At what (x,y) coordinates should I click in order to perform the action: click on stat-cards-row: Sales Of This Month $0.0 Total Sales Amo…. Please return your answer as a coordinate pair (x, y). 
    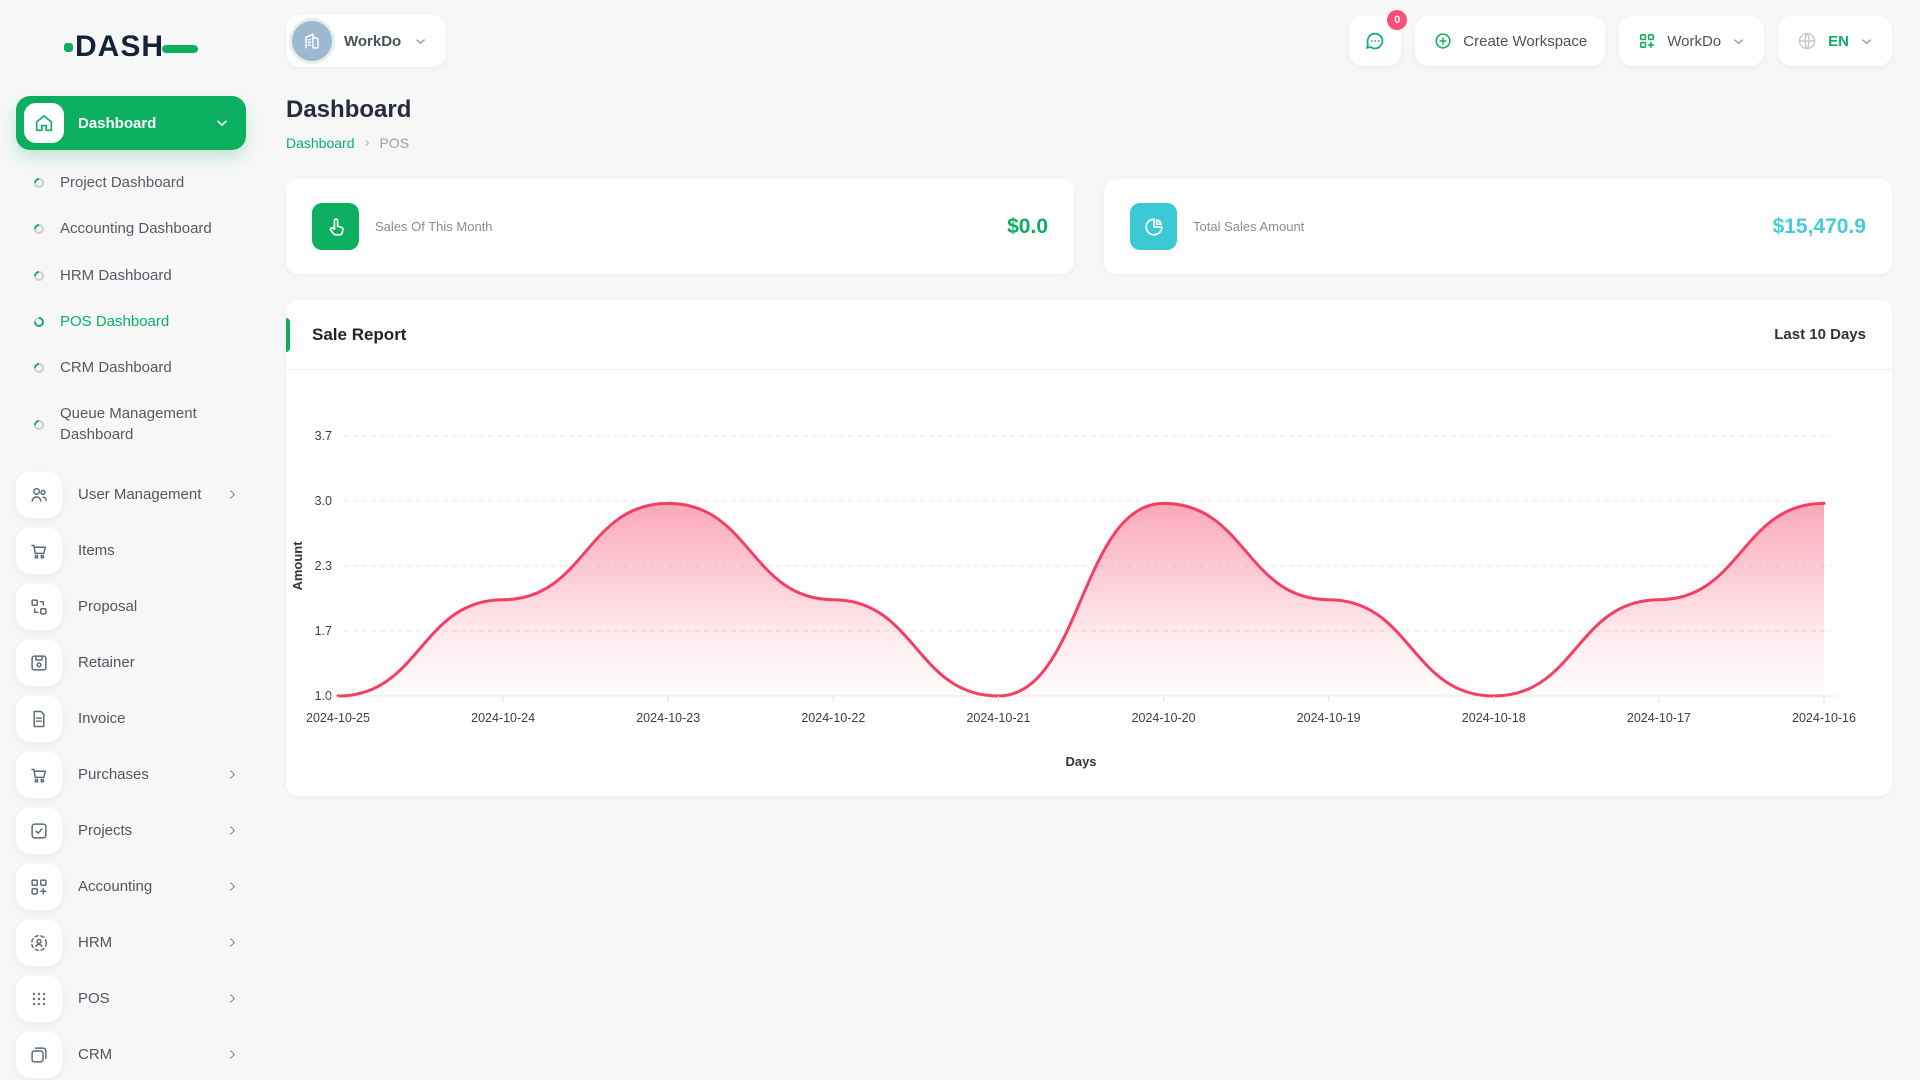
    Looking at the image, I should click on (1089, 226).